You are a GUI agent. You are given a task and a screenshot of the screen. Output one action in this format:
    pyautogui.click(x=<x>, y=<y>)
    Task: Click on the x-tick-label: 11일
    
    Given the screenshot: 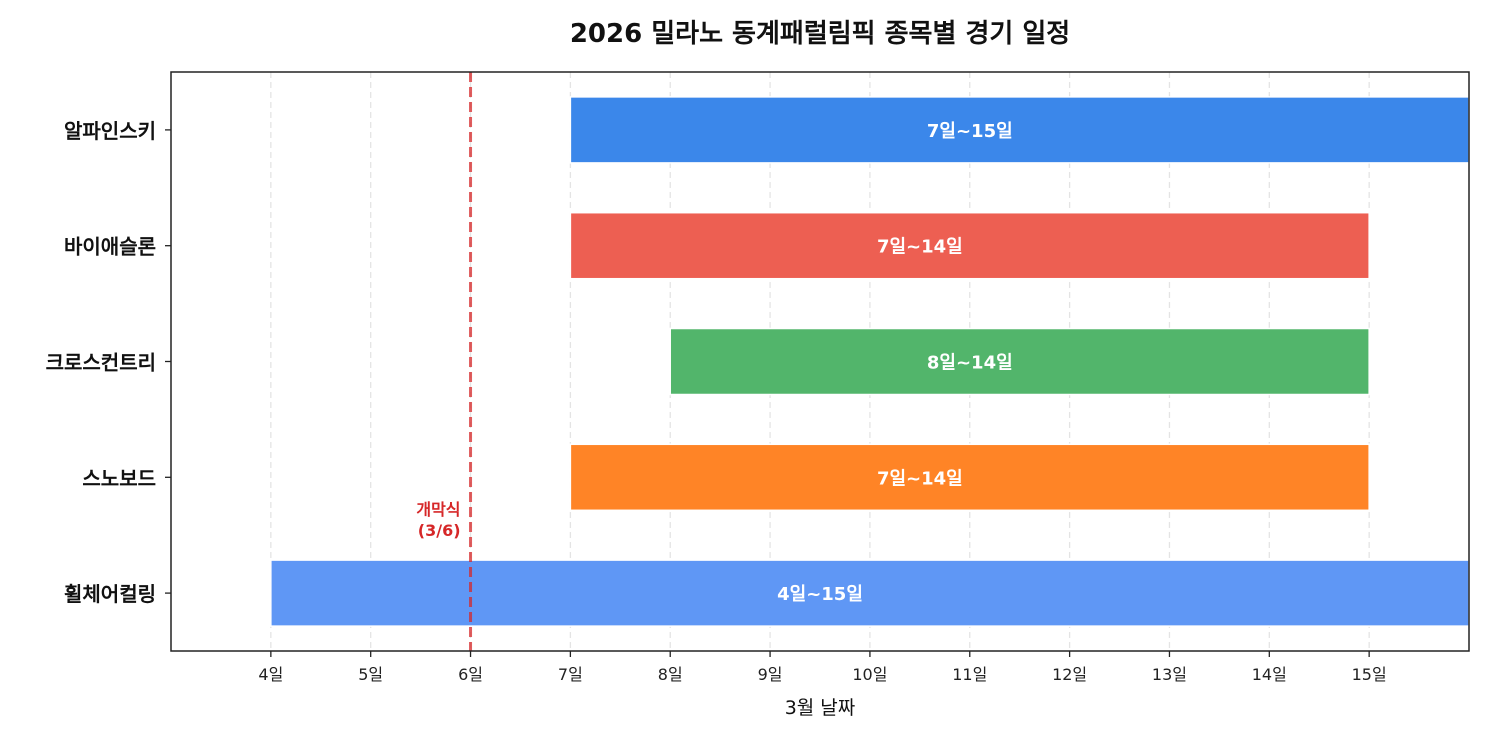 What is the action you would take?
    pyautogui.click(x=969, y=674)
    